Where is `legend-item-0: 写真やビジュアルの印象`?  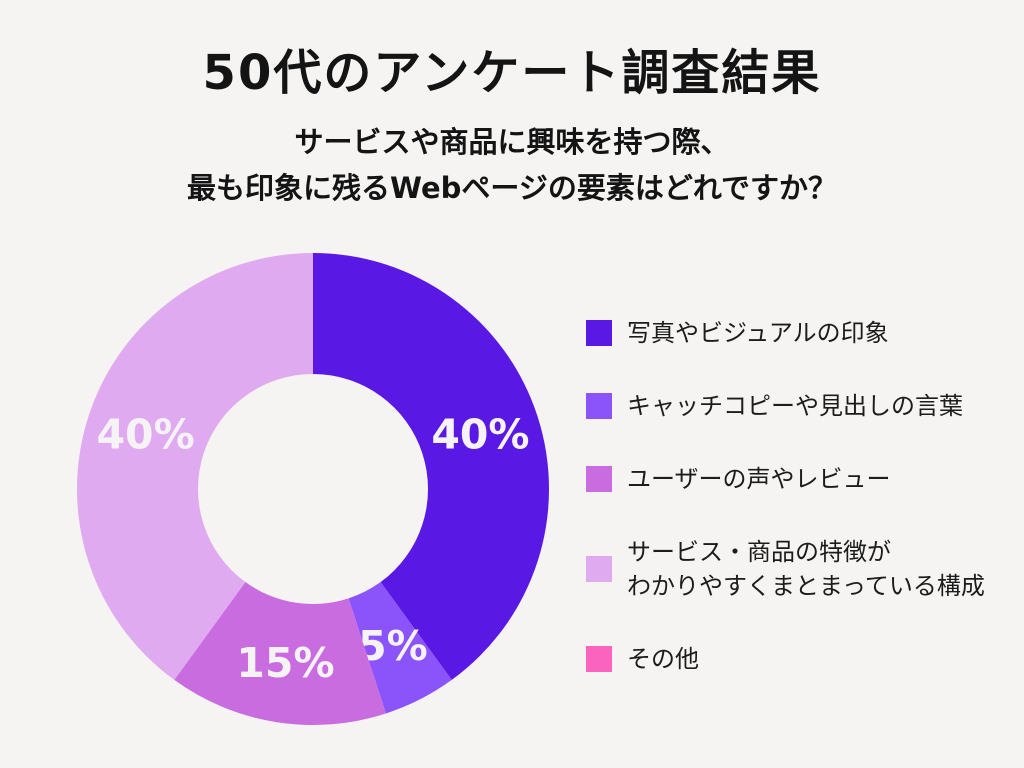
legend-item-0: 写真やビジュアルの印象 is located at coordinates (785, 333).